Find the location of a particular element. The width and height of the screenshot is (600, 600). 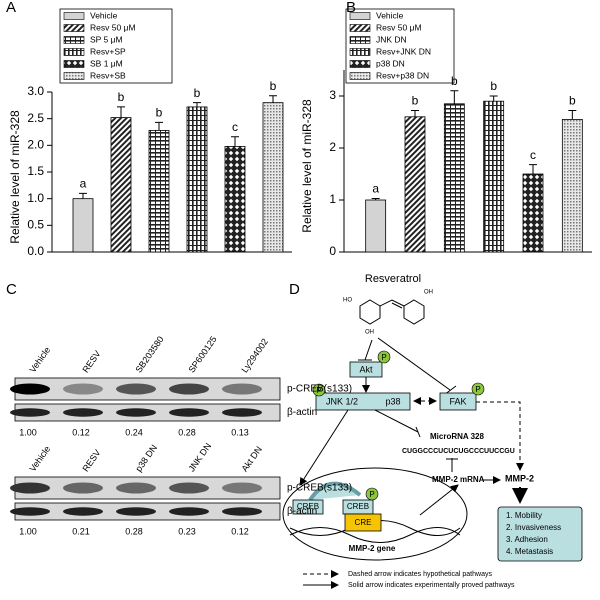

panel-letter: A is located at coordinates (11, 8).